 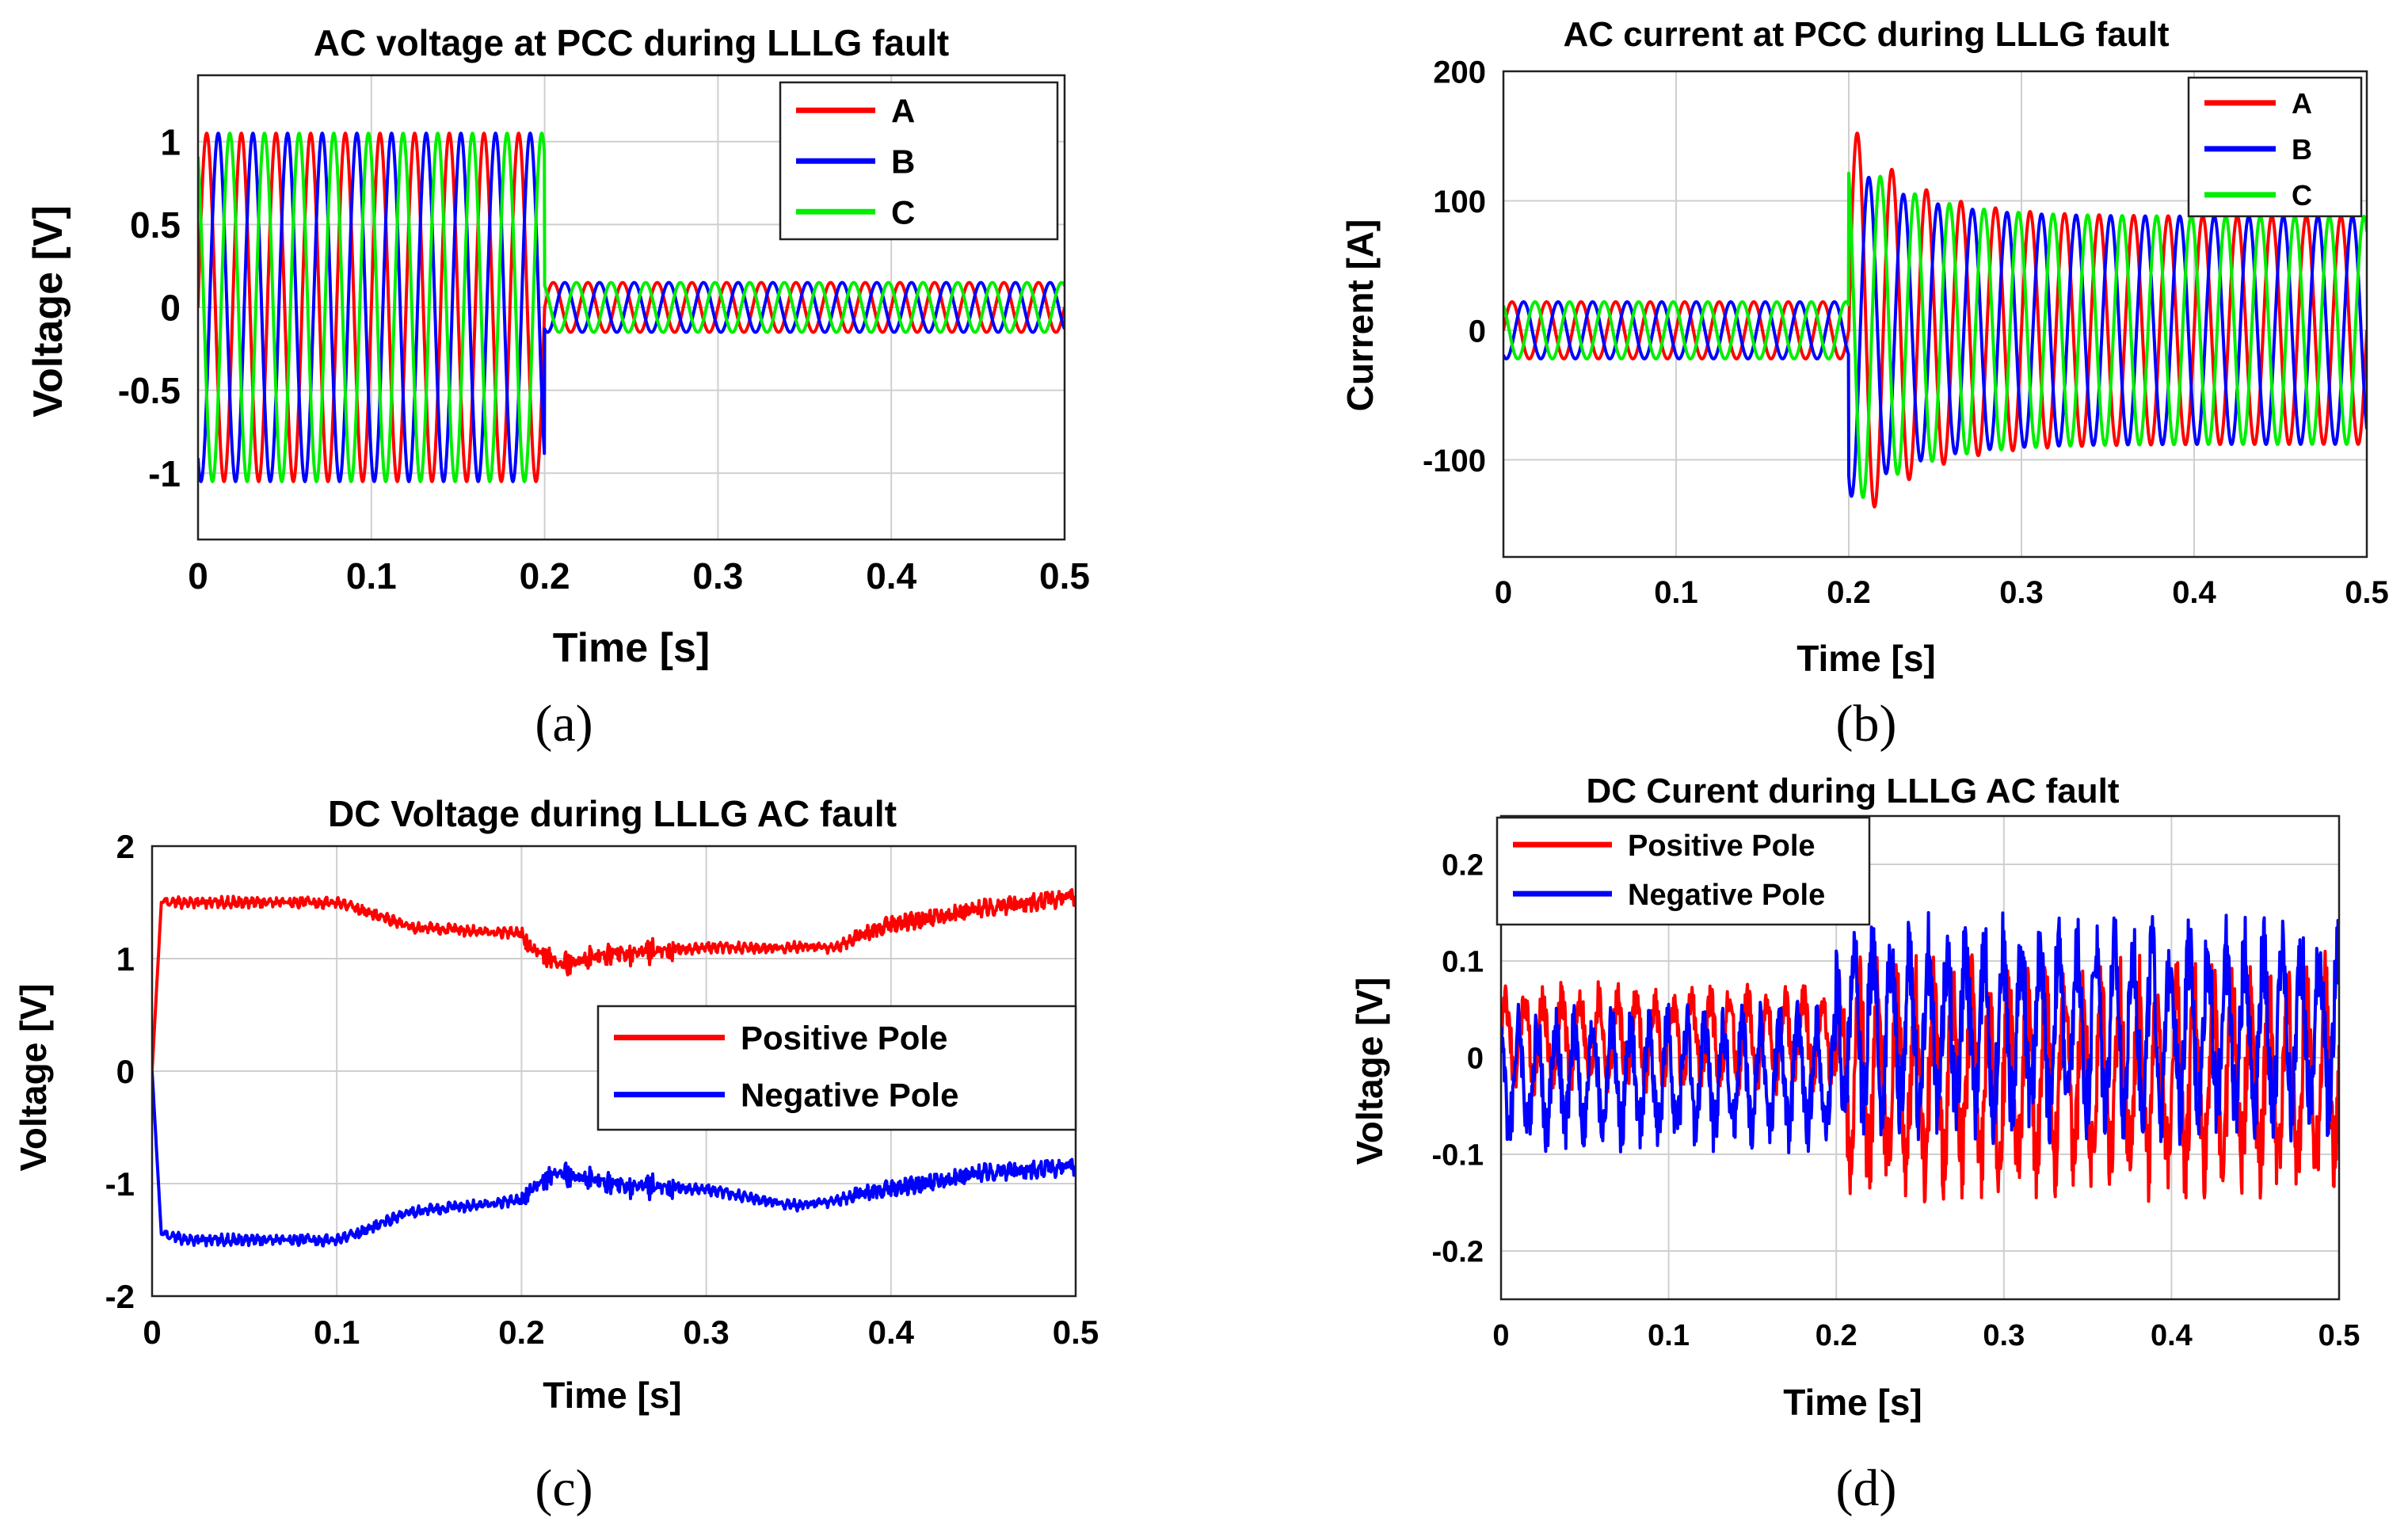 I want to click on caption-a: (a), so click(x=563, y=724).